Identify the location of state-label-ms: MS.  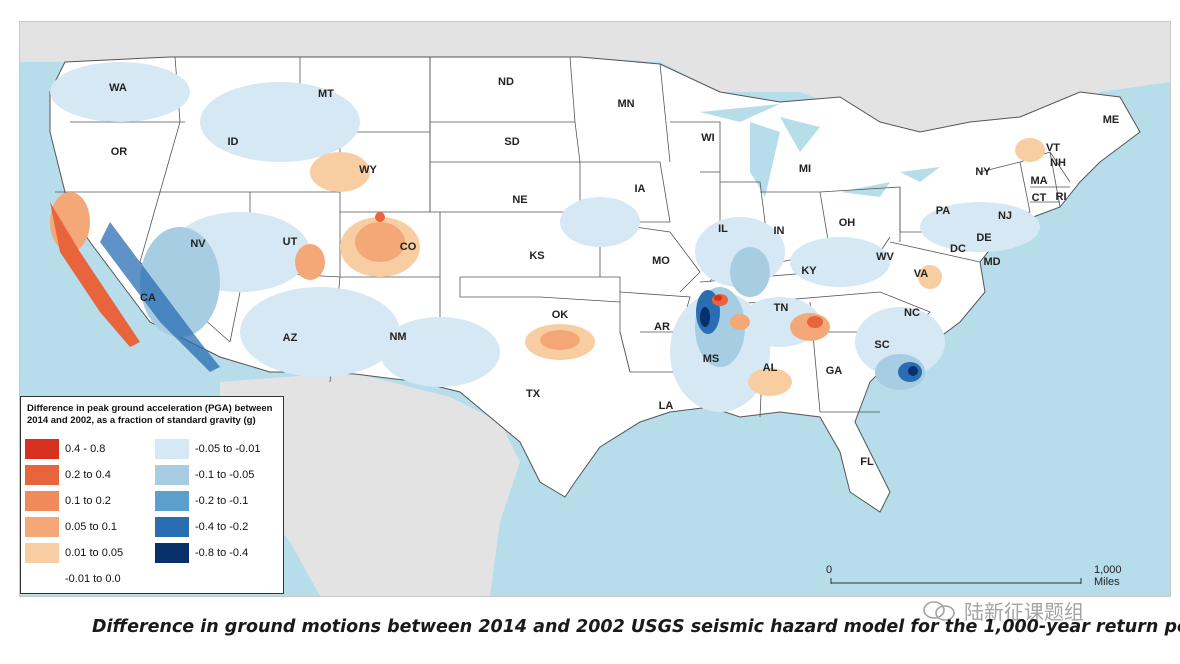
(711, 359).